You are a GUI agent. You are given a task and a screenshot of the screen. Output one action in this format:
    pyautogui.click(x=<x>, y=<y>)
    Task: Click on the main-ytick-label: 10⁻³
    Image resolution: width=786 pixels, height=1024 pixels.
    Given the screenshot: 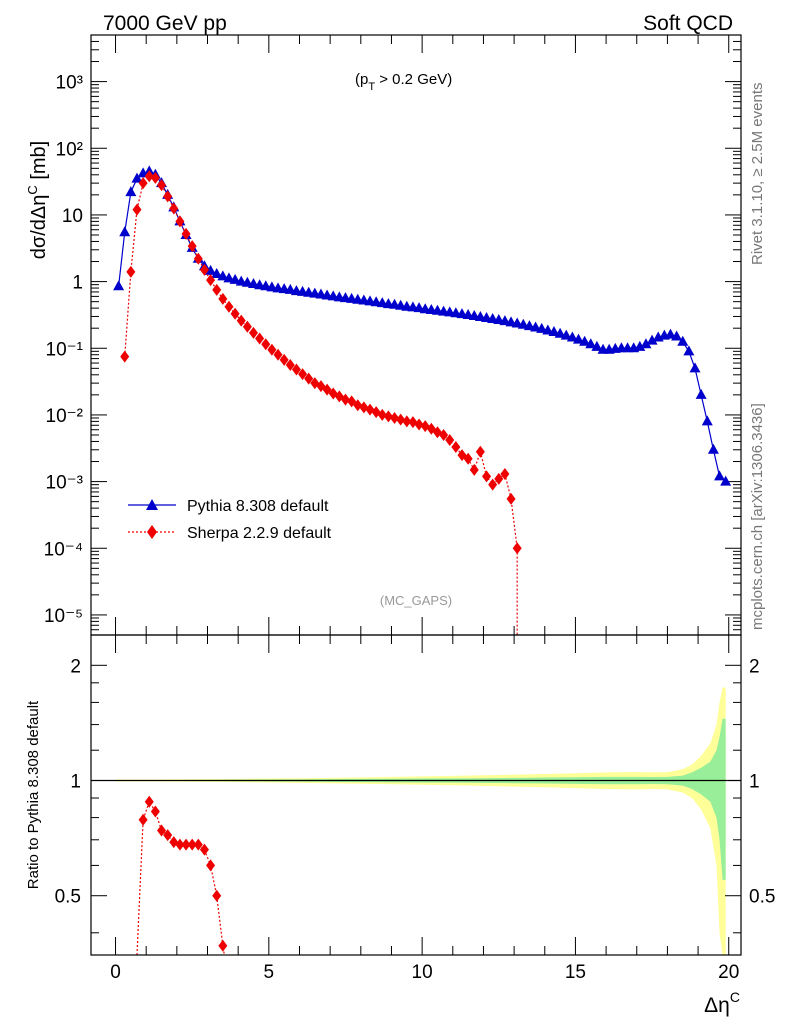 What is the action you would take?
    pyautogui.click(x=65, y=483)
    